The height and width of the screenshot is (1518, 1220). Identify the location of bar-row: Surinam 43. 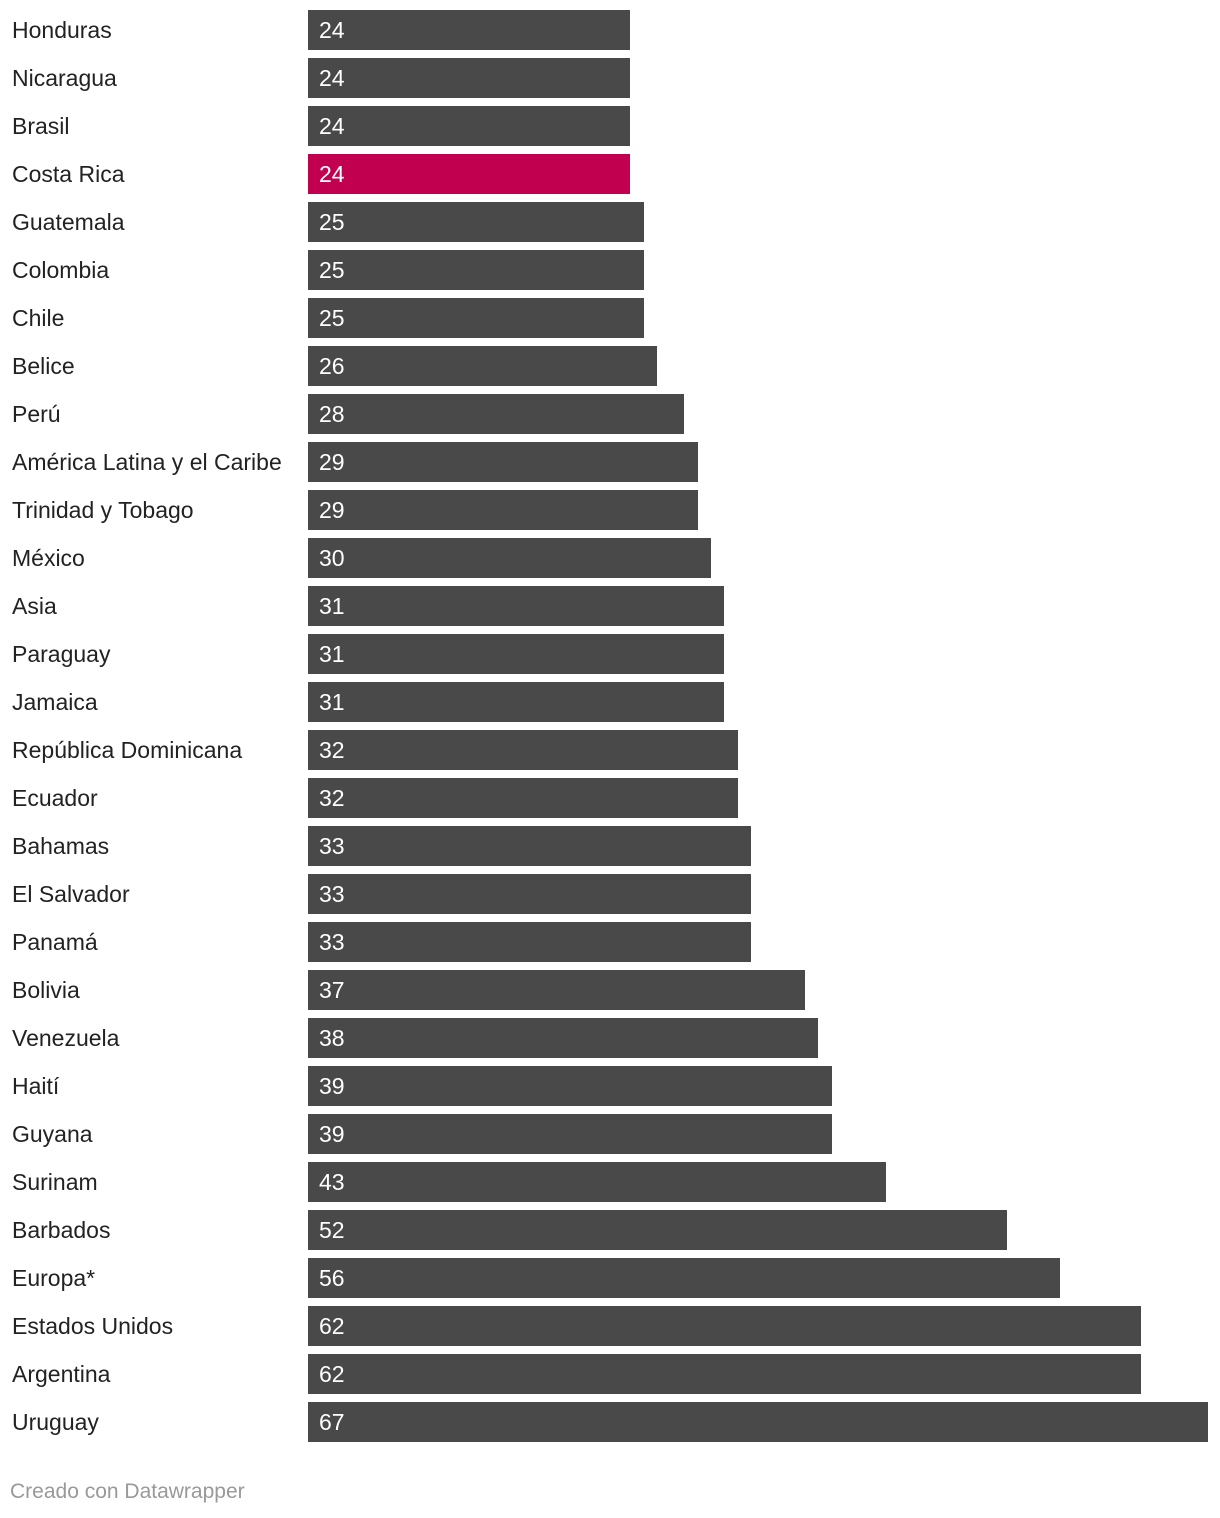
(610, 1182).